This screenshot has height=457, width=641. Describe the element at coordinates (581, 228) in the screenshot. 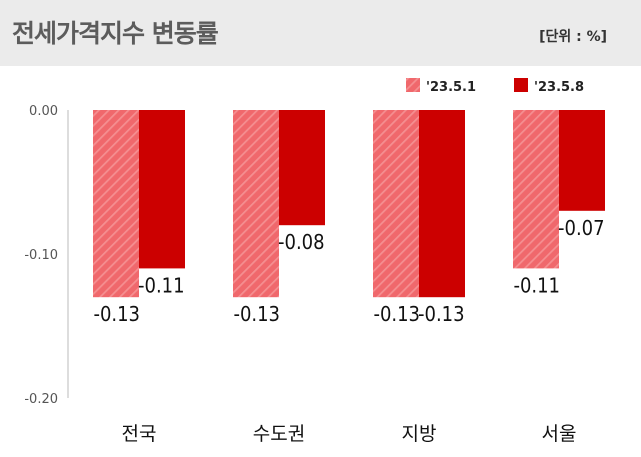

I see `data-label: -0.07` at that location.